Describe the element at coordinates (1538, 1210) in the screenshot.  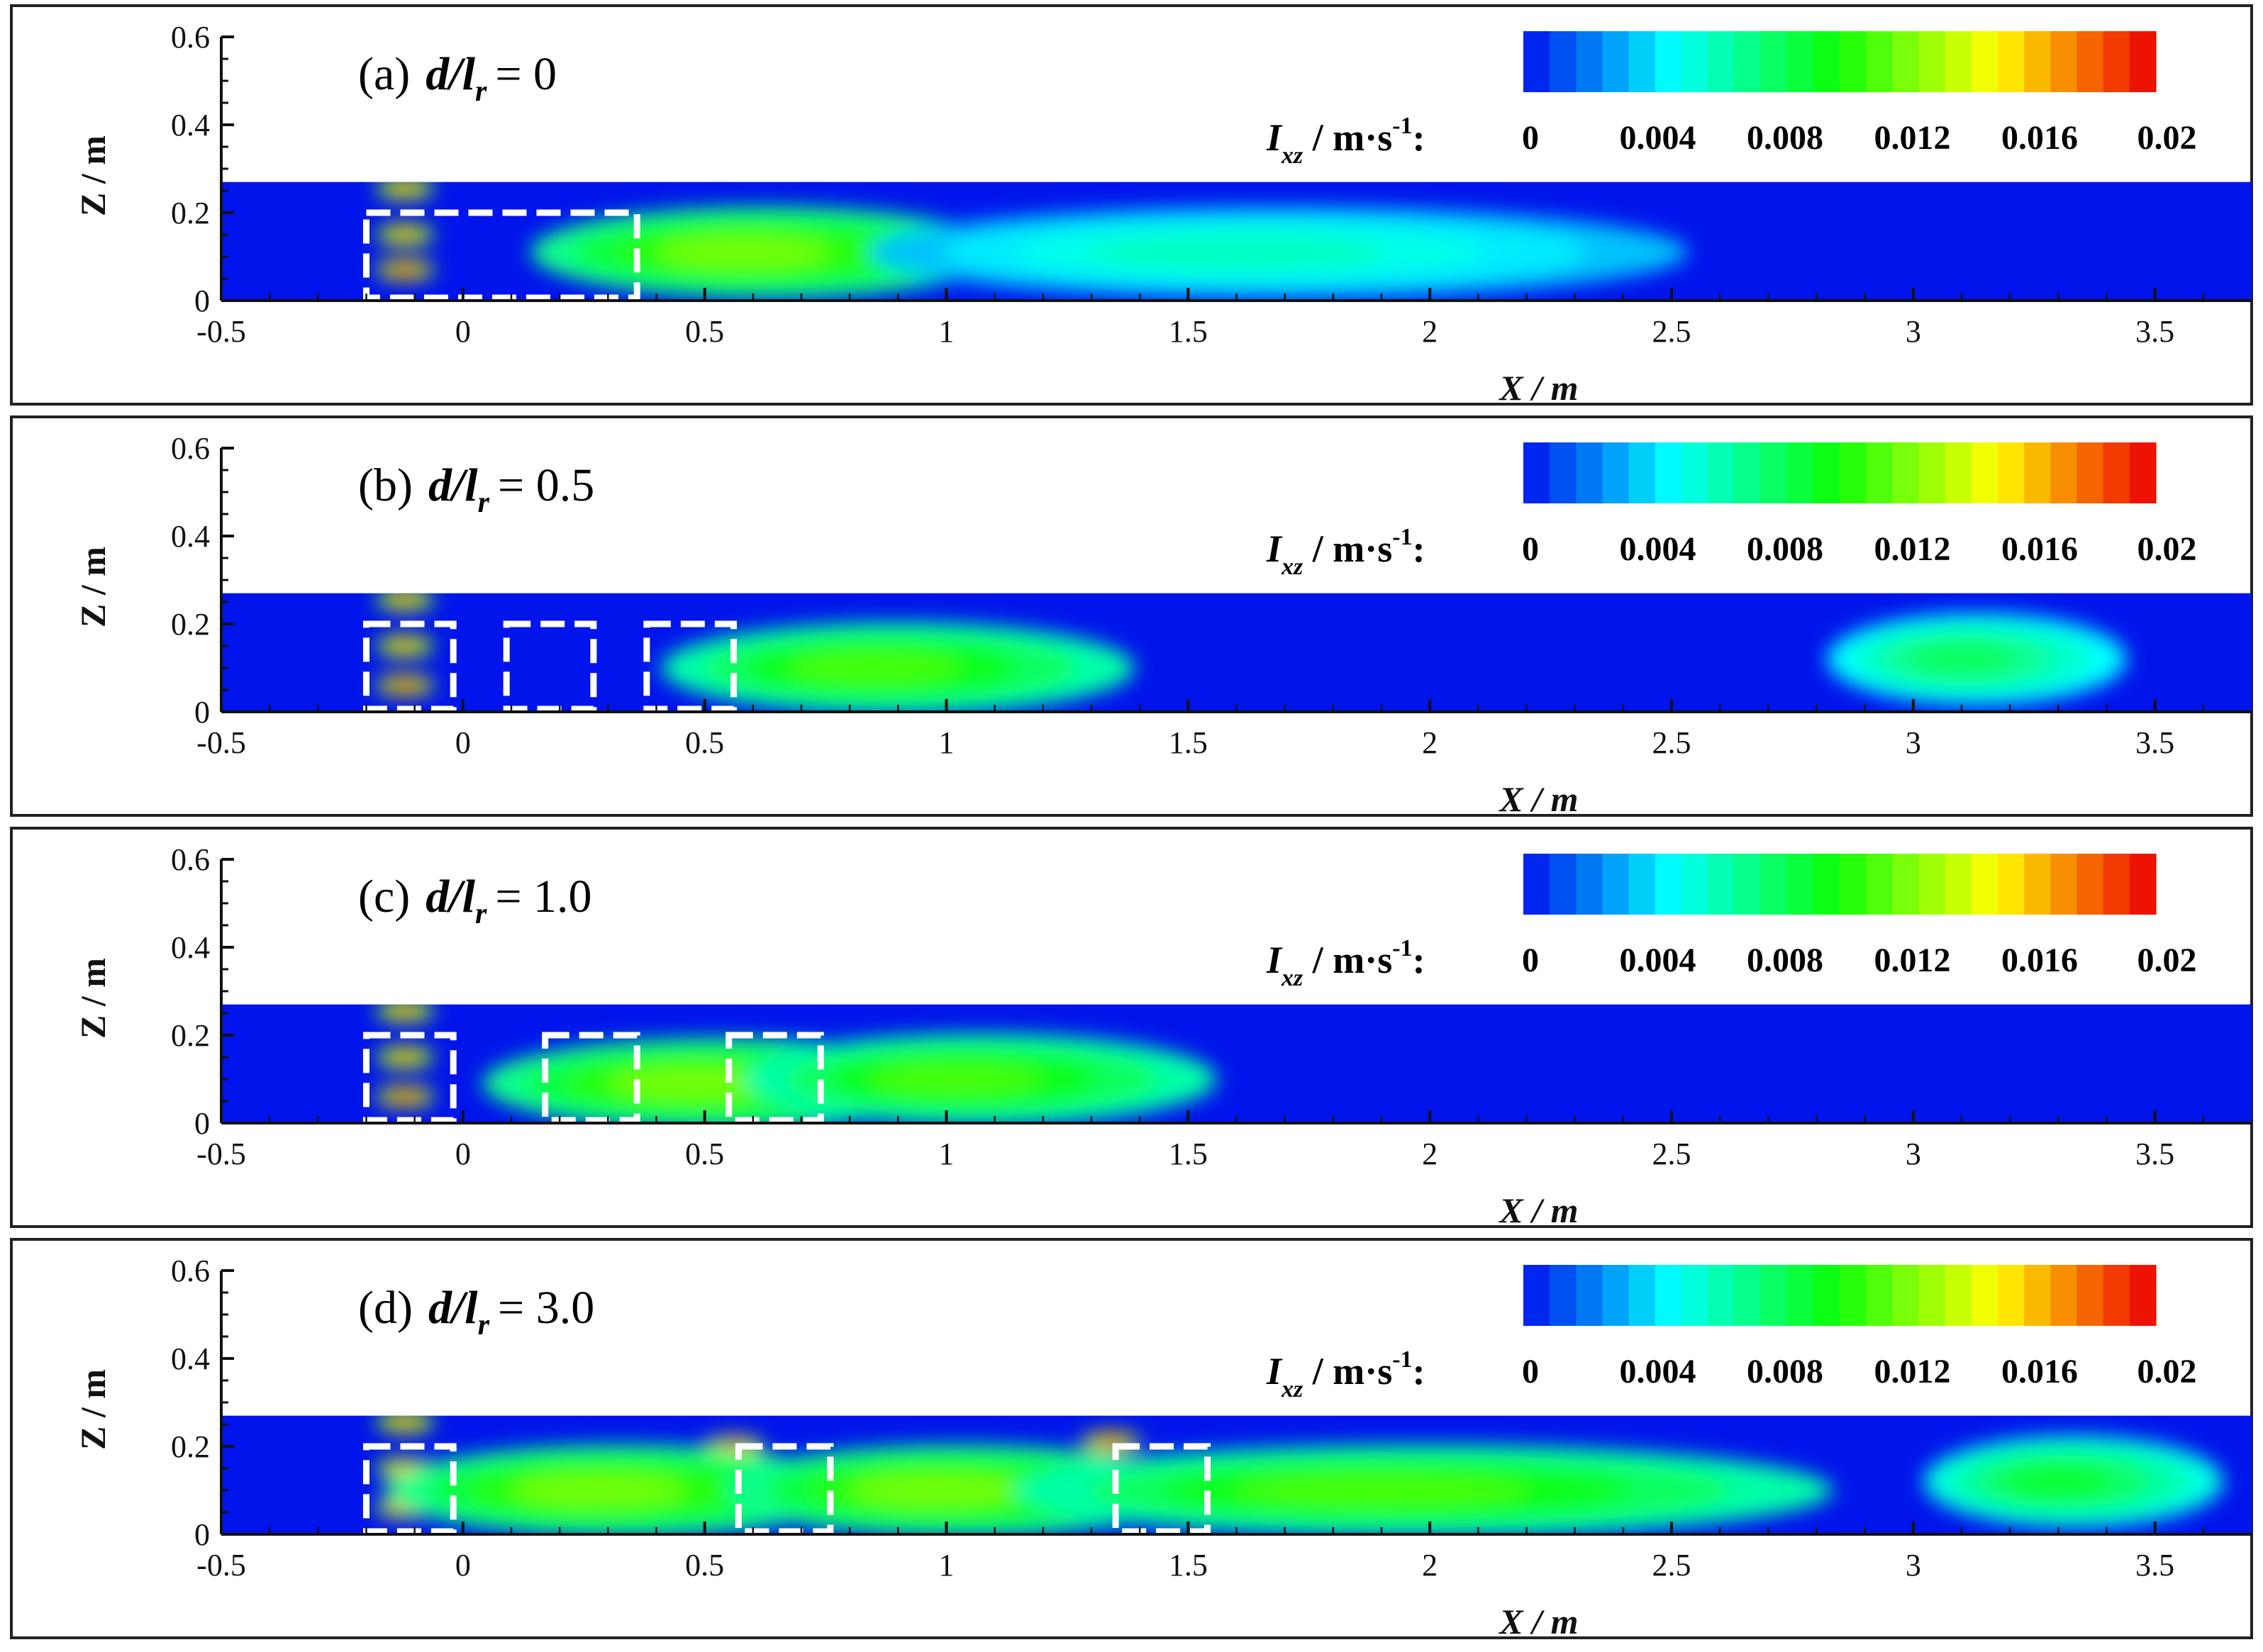
I see `x-axis-title: X / m` at that location.